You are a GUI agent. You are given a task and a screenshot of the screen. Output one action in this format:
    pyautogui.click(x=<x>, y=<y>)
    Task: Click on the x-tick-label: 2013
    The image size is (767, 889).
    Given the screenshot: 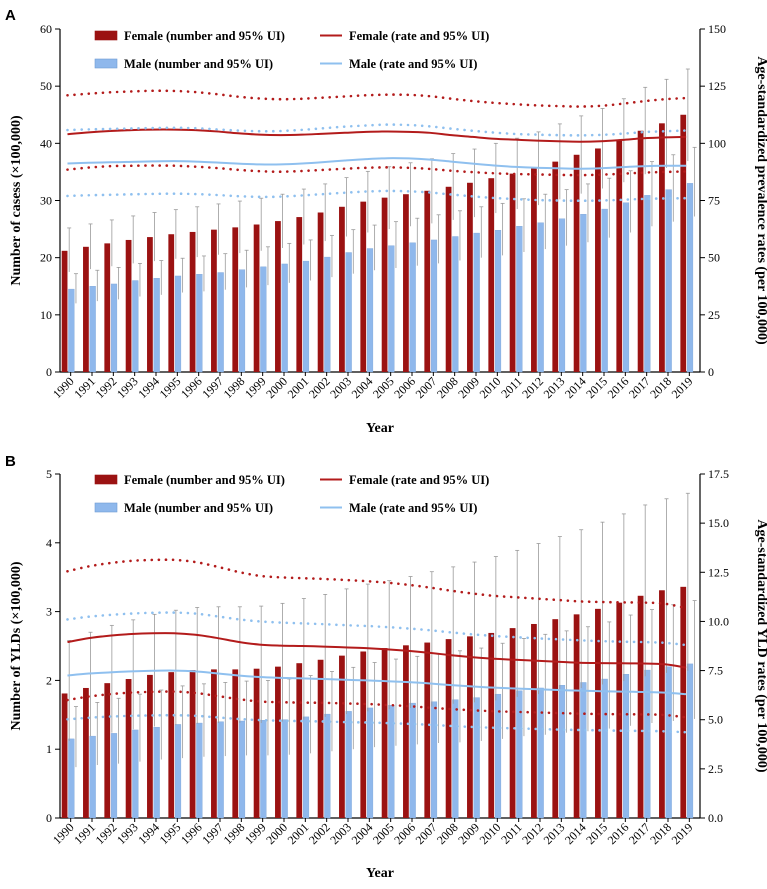 What is the action you would take?
    pyautogui.click(x=554, y=833)
    